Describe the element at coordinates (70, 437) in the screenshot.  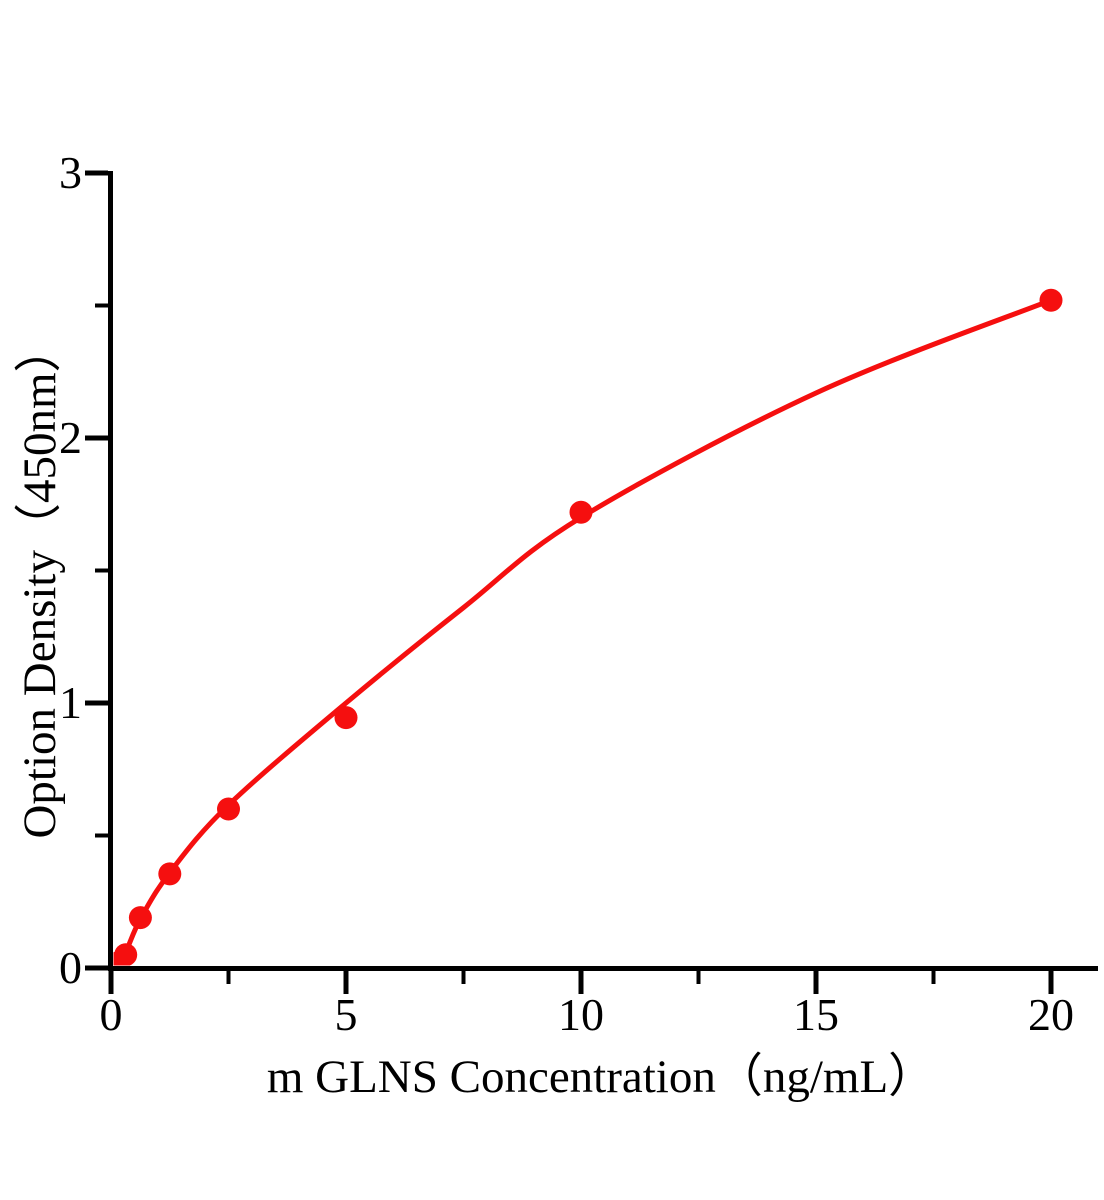
I see `y-tick-label: 2` at that location.